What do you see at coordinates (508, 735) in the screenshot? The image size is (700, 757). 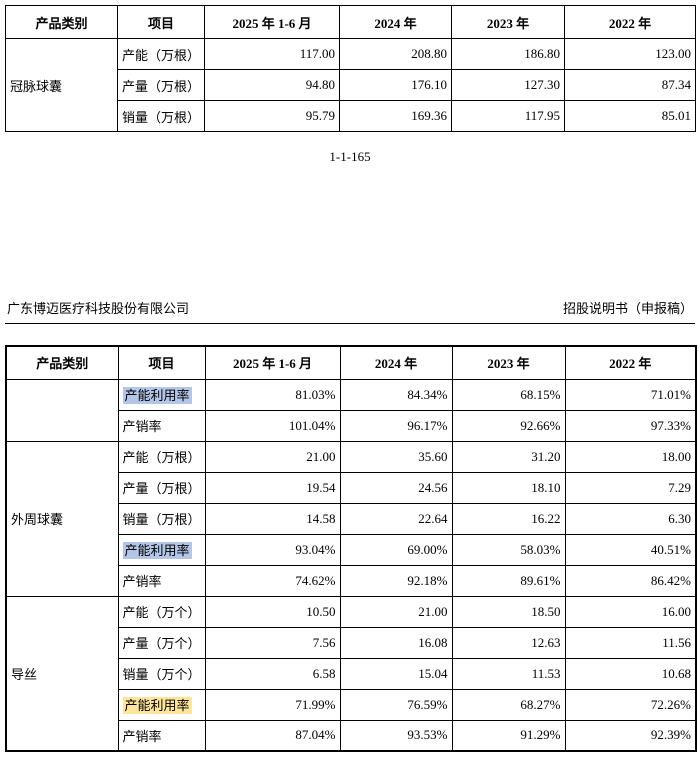 I see `value-cell: 91.29%` at bounding box center [508, 735].